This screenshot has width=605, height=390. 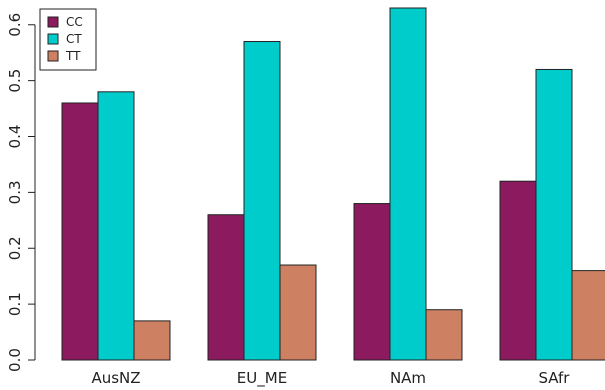 What do you see at coordinates (518, 270) in the screenshot?
I see `bar-cc-safr` at bounding box center [518, 270].